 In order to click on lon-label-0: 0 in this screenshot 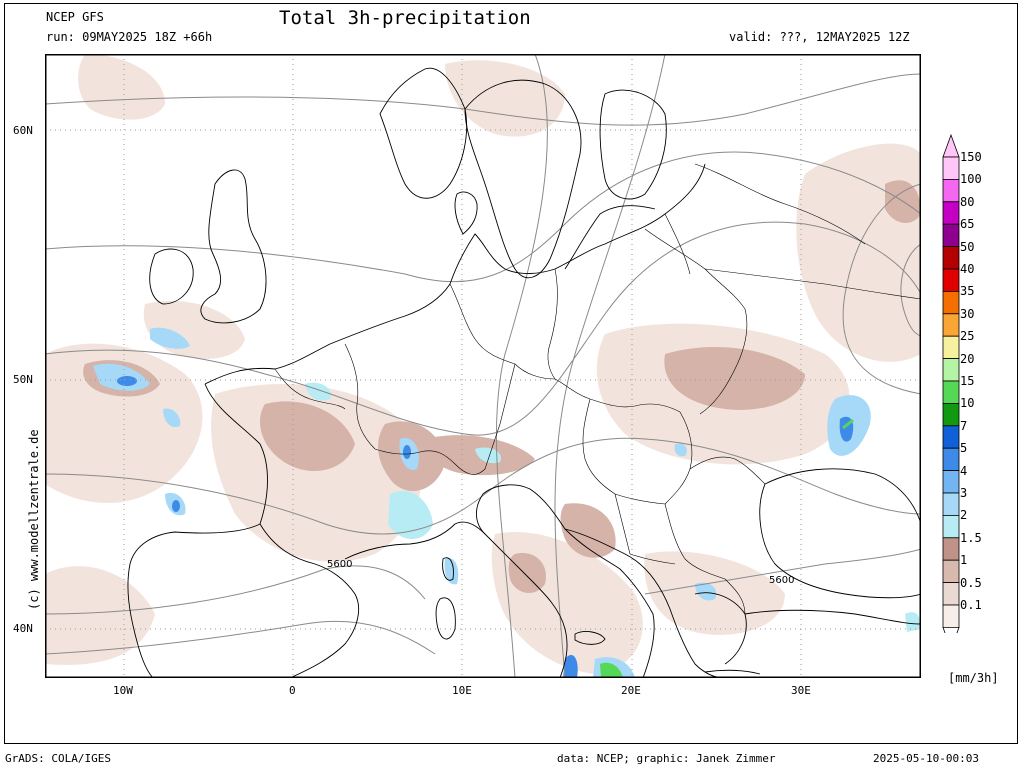, I will do `click(292, 690)`.